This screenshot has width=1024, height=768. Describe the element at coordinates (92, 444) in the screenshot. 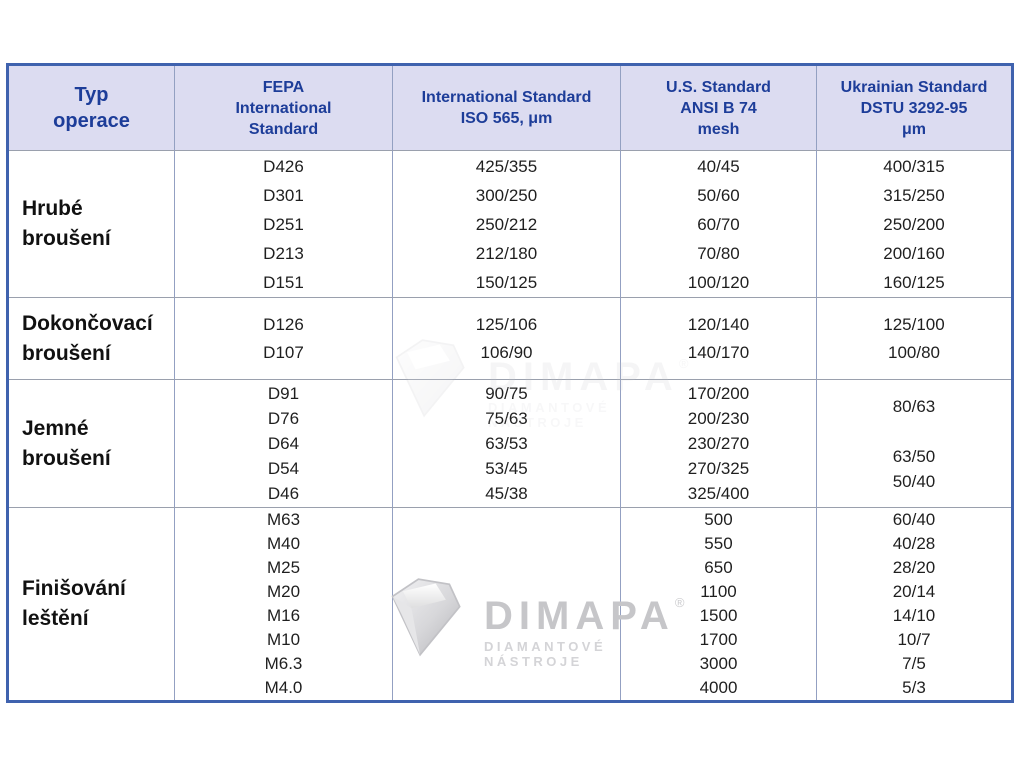

I see `row-label-jemne-brouseni: Jemné broušení` at that location.